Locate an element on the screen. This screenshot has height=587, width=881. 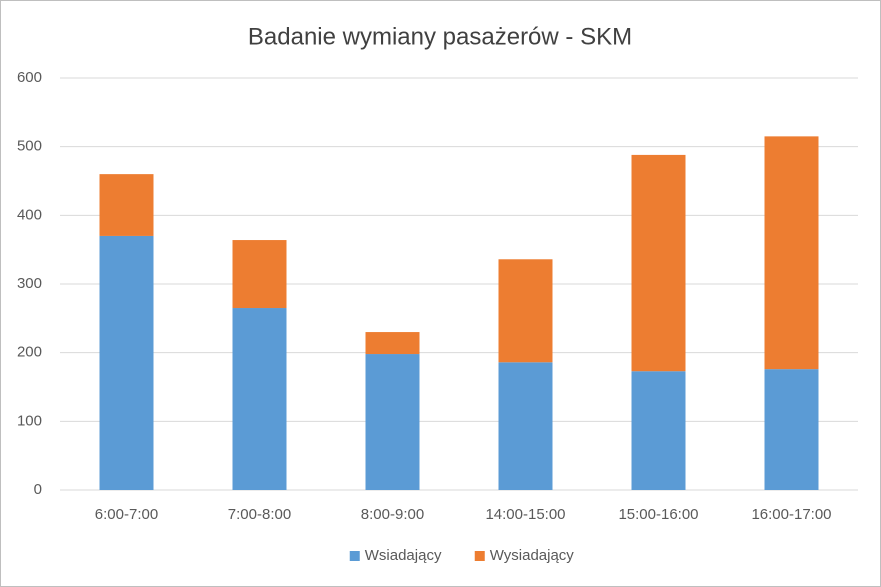
x-tick-label: 7:00-8:00 is located at coordinates (259, 514).